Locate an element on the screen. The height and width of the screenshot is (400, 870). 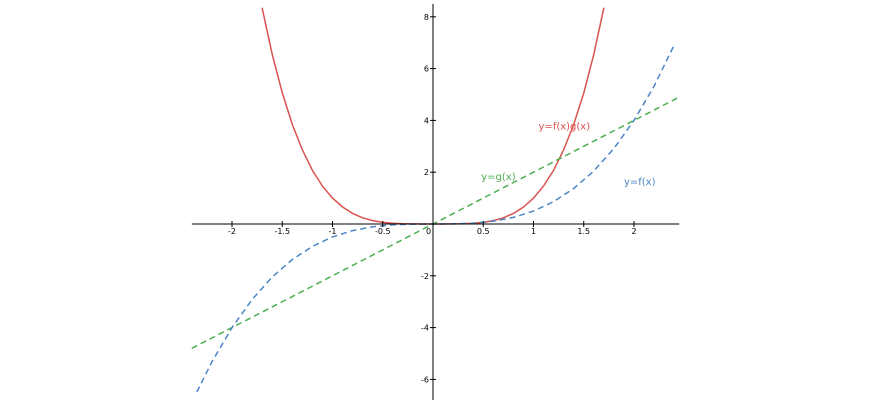
y-tick-label: 8 is located at coordinates (426, 17).